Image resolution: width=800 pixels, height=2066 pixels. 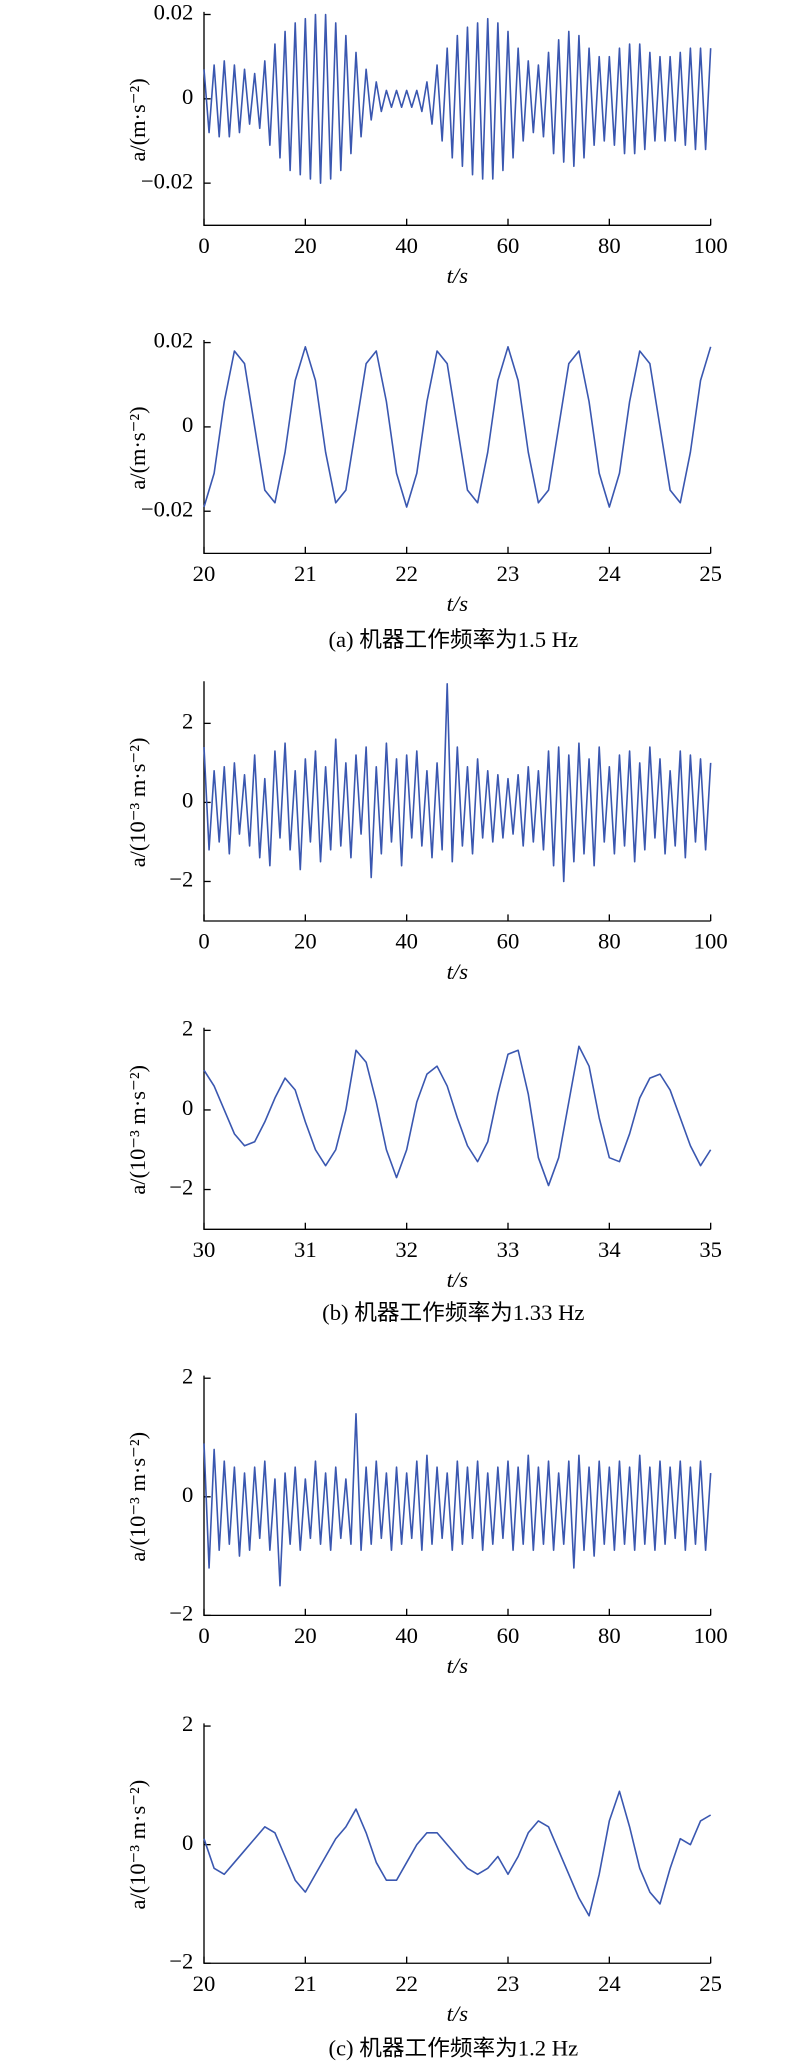 I want to click on x-tick-label: 32, so click(x=406, y=1249).